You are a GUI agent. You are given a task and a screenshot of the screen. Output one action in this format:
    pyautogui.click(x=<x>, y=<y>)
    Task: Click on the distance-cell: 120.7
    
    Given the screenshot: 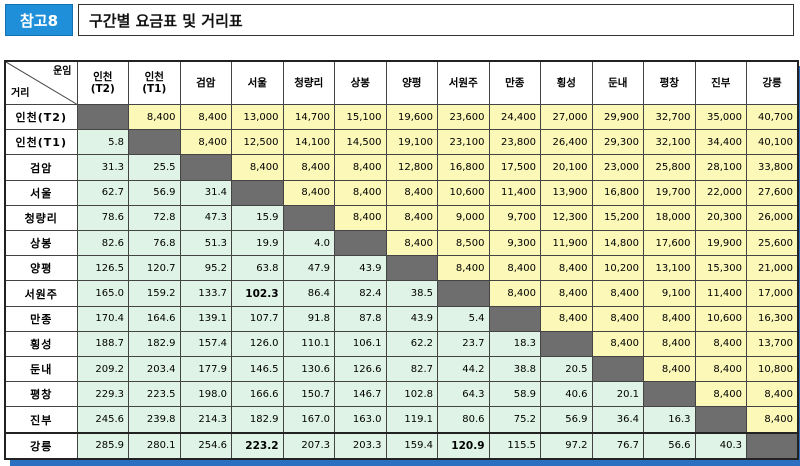 What is the action you would take?
    pyautogui.click(x=154, y=268)
    